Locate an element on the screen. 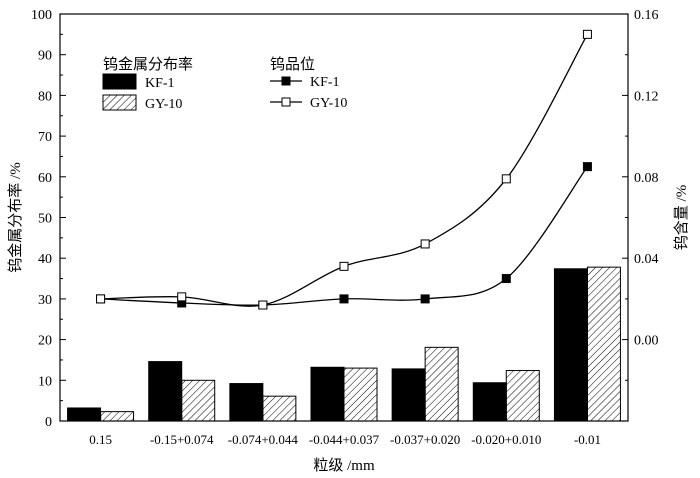  left-tick-label: 90 is located at coordinates (45, 56).